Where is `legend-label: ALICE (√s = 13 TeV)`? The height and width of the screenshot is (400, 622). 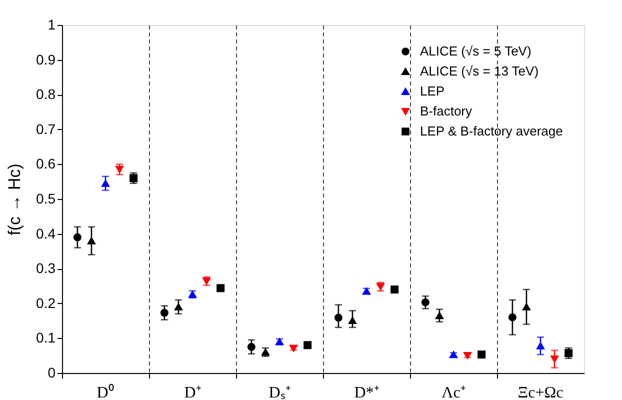
legend-label: ALICE (√s = 13 TeV) is located at coordinates (479, 71).